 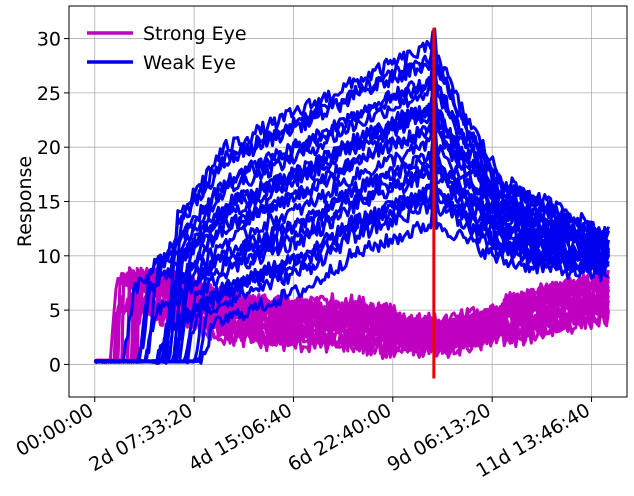 What do you see at coordinates (195, 34) in the screenshot?
I see `legend-label: Strong Eye` at bounding box center [195, 34].